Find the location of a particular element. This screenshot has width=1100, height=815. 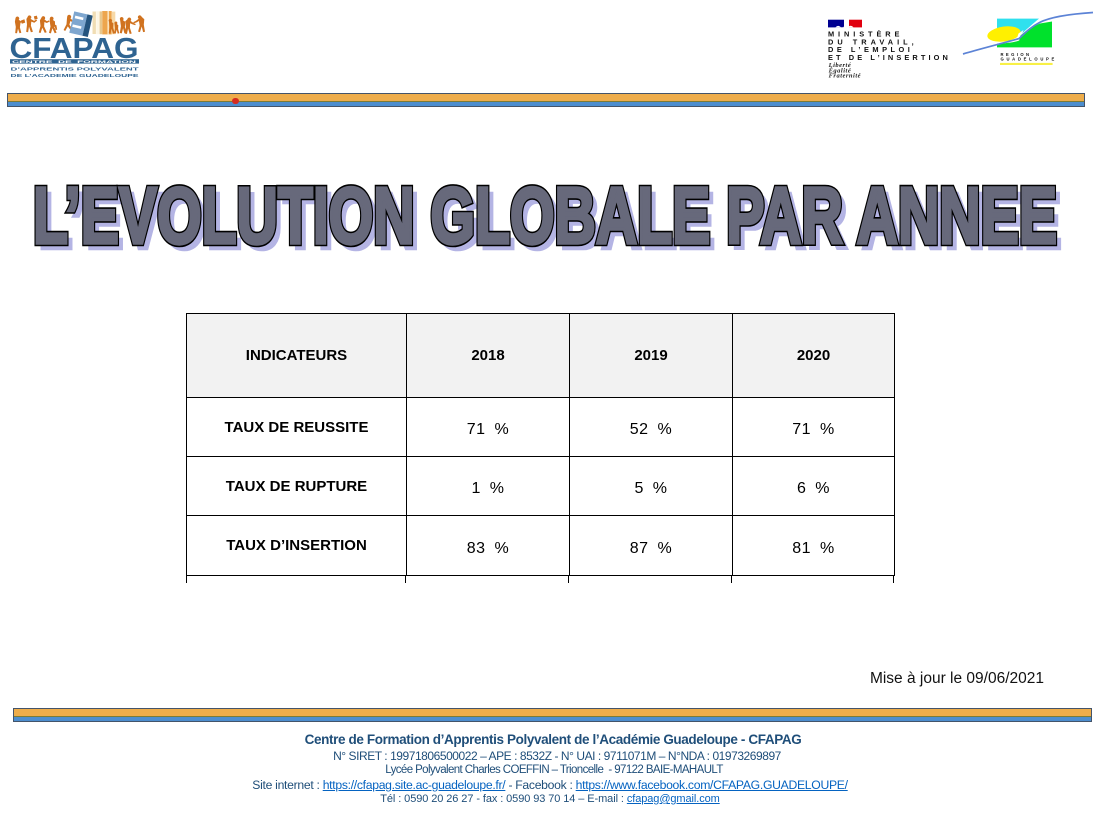

svg-text: ET DE L’INSERTION is located at coordinates (889, 57).